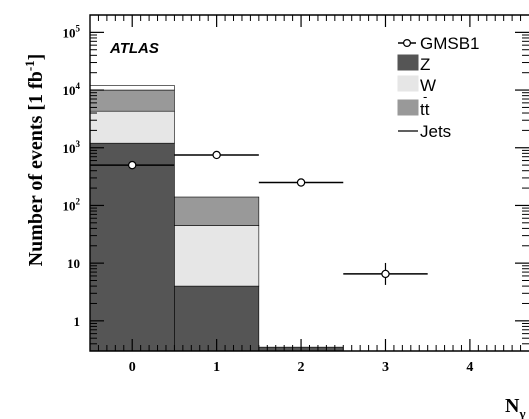 The height and width of the screenshot is (419, 529). Describe the element at coordinates (425, 109) in the screenshot. I see `legend-label-tt: tt` at that location.